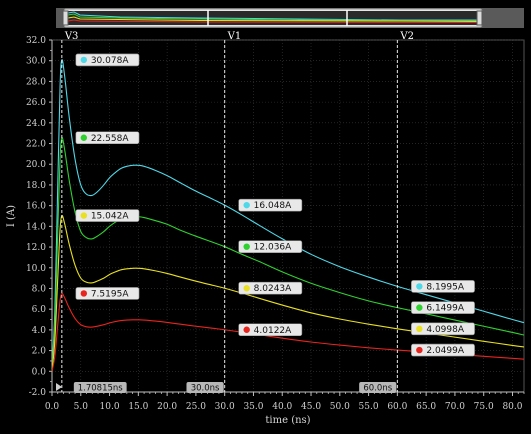 This screenshot has width=531, height=434. I want to click on y-tick-label: 12.0, so click(36, 248).